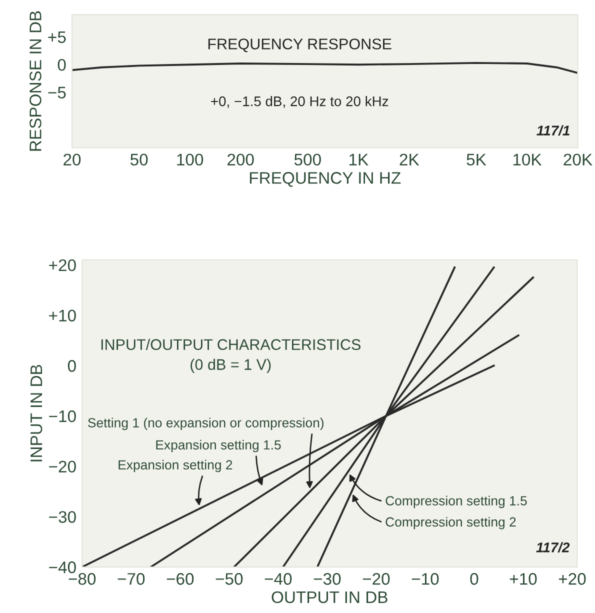 Image resolution: width=595 pixels, height=613 pixels. Describe the element at coordinates (82, 579) in the screenshot. I see `x-tick-label: −80` at that location.